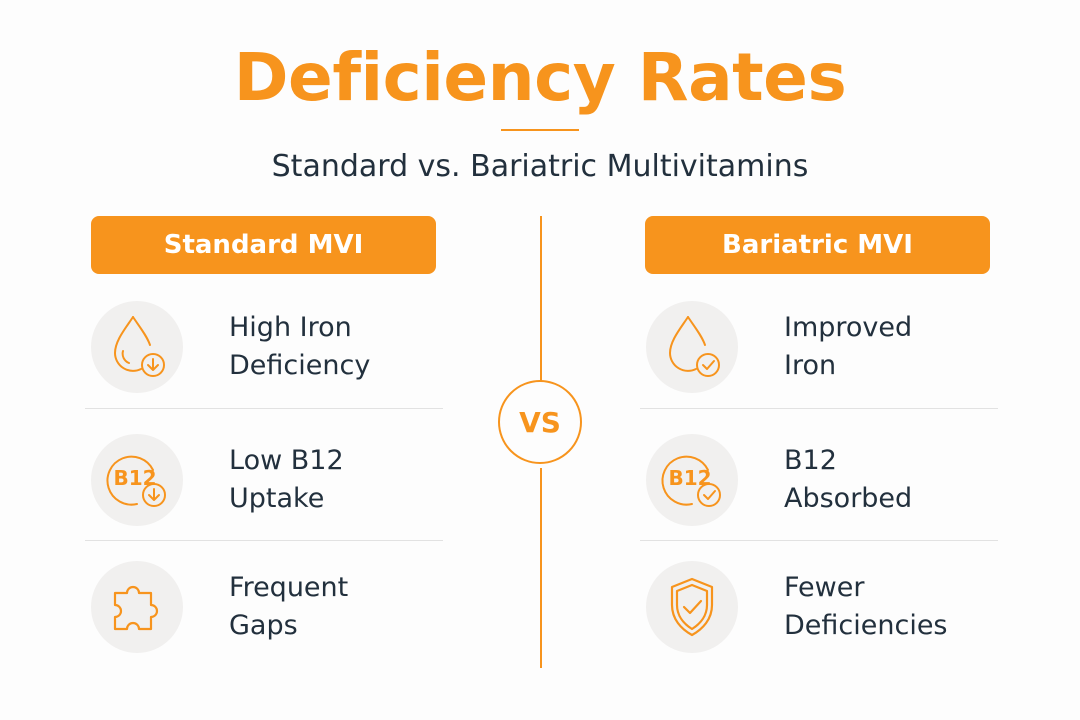  Describe the element at coordinates (692, 607) in the screenshot. I see `shield-check-icon` at that location.